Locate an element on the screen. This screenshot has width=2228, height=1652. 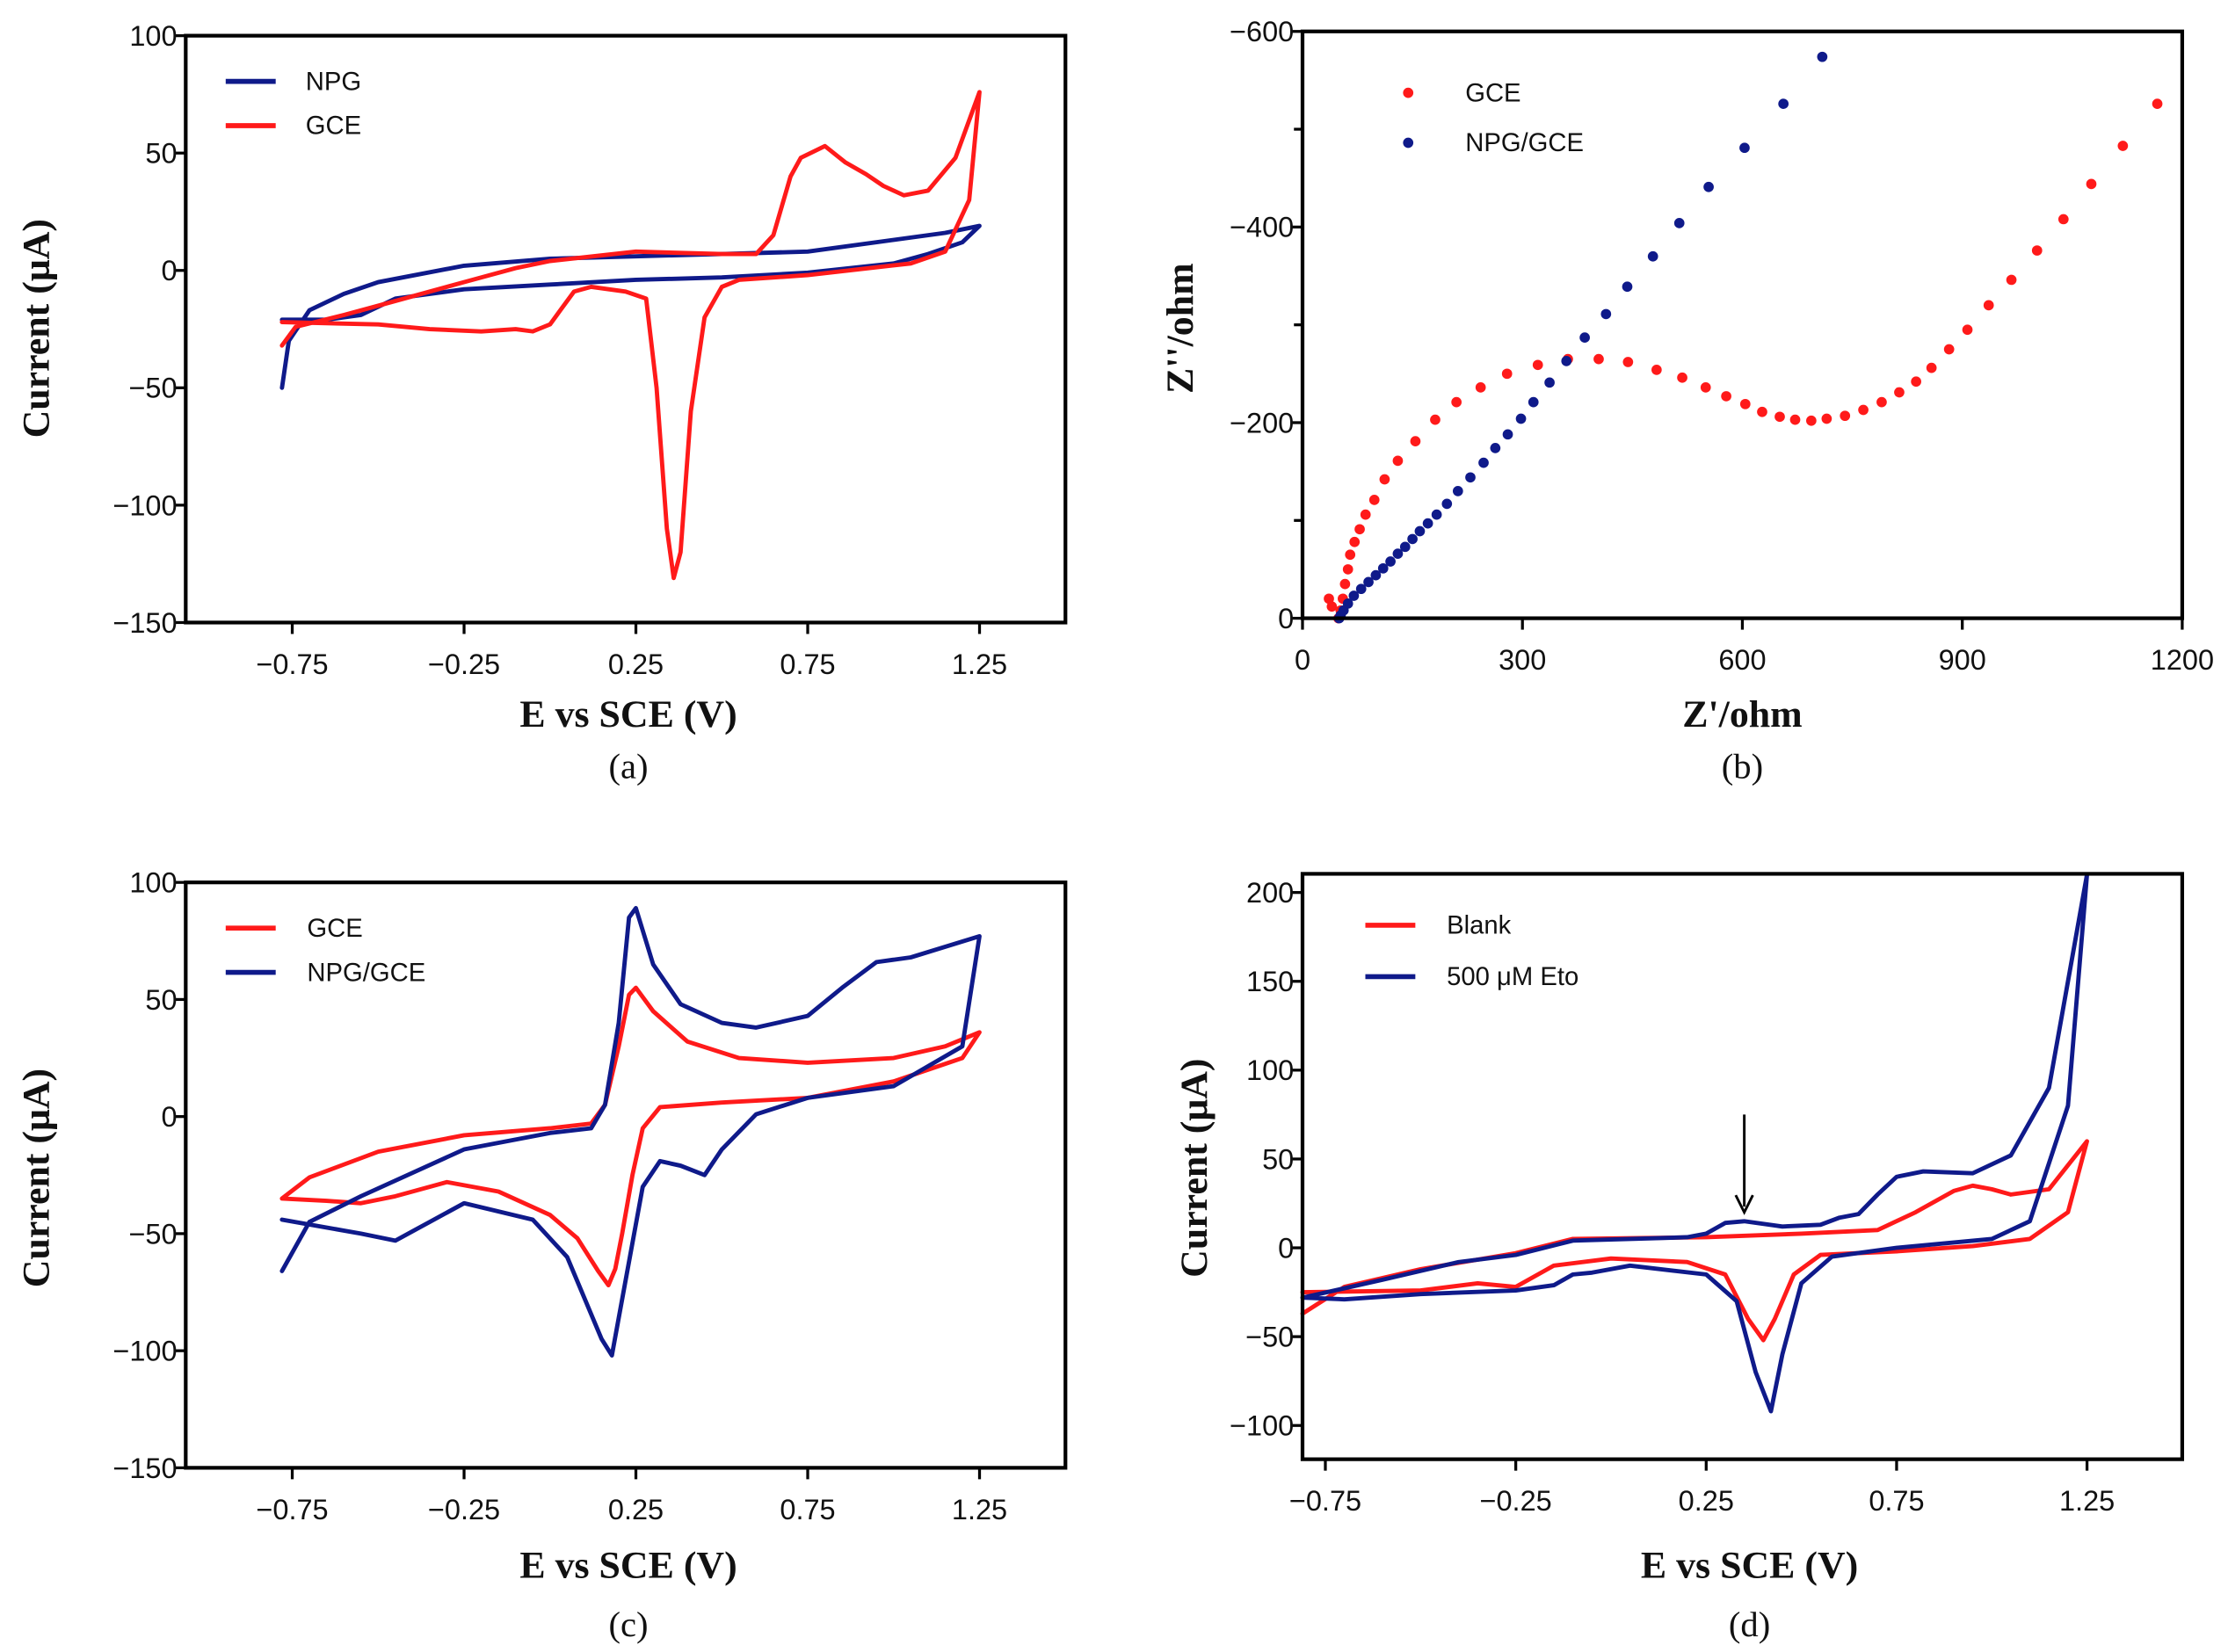
series-line-npg is located at coordinates (630, 307).